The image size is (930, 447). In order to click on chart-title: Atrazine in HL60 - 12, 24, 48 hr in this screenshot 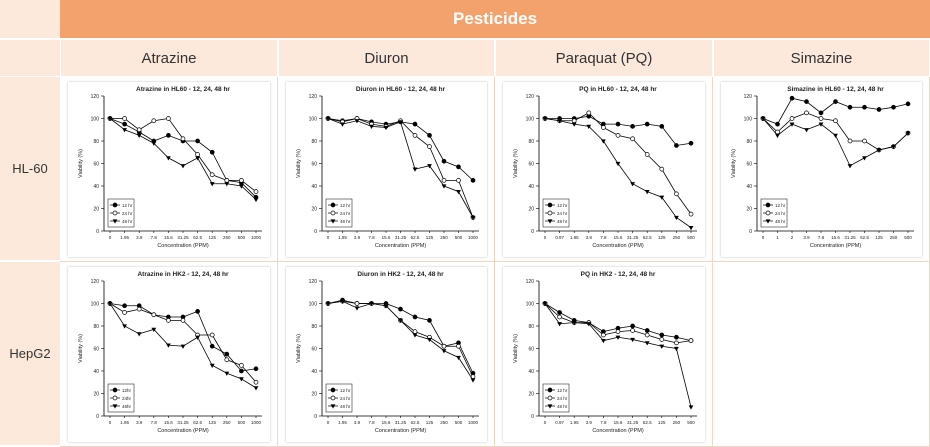, I will do `click(183, 89)`.